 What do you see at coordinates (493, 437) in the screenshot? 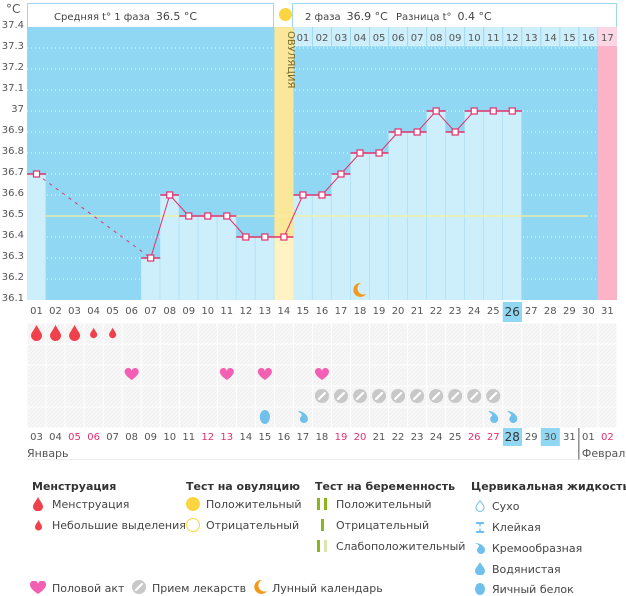
I see `bottom-date-label: 27` at bounding box center [493, 437].